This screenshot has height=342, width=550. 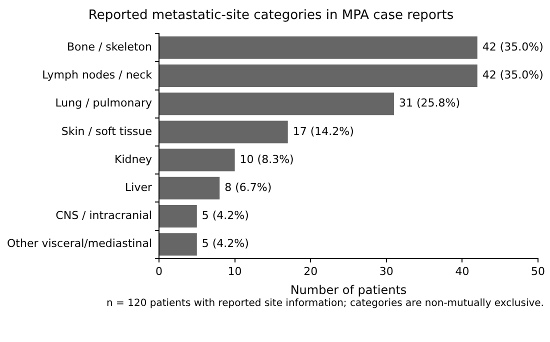 What do you see at coordinates (106, 131) in the screenshot?
I see `y-tick-label: Skin / soft tissue` at bounding box center [106, 131].